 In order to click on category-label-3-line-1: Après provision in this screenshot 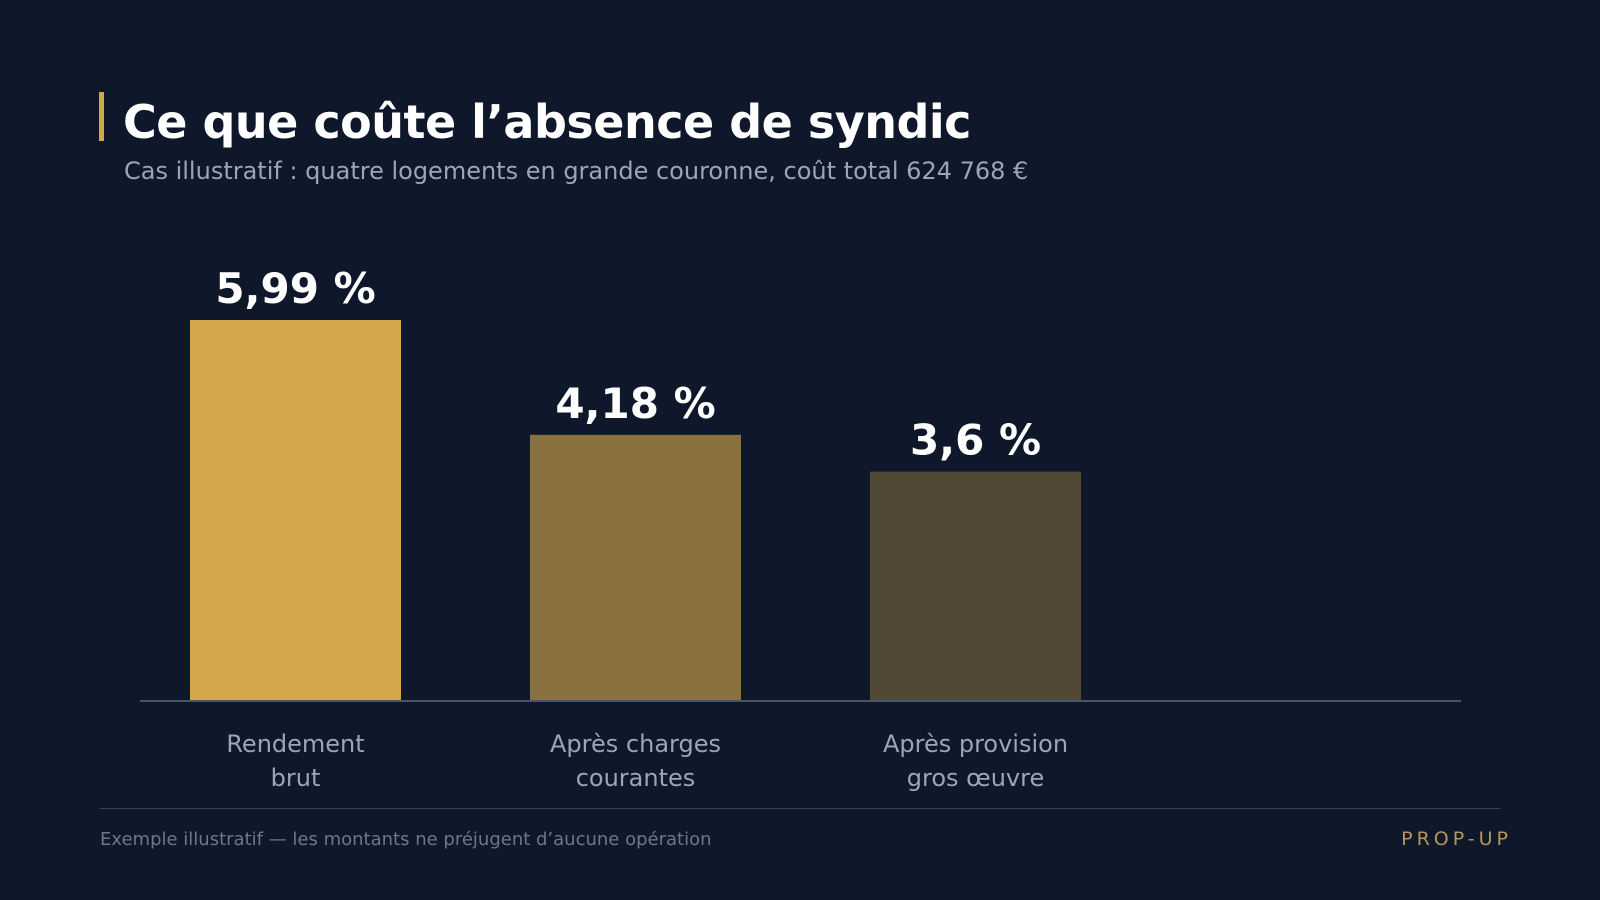, I will do `click(975, 744)`.